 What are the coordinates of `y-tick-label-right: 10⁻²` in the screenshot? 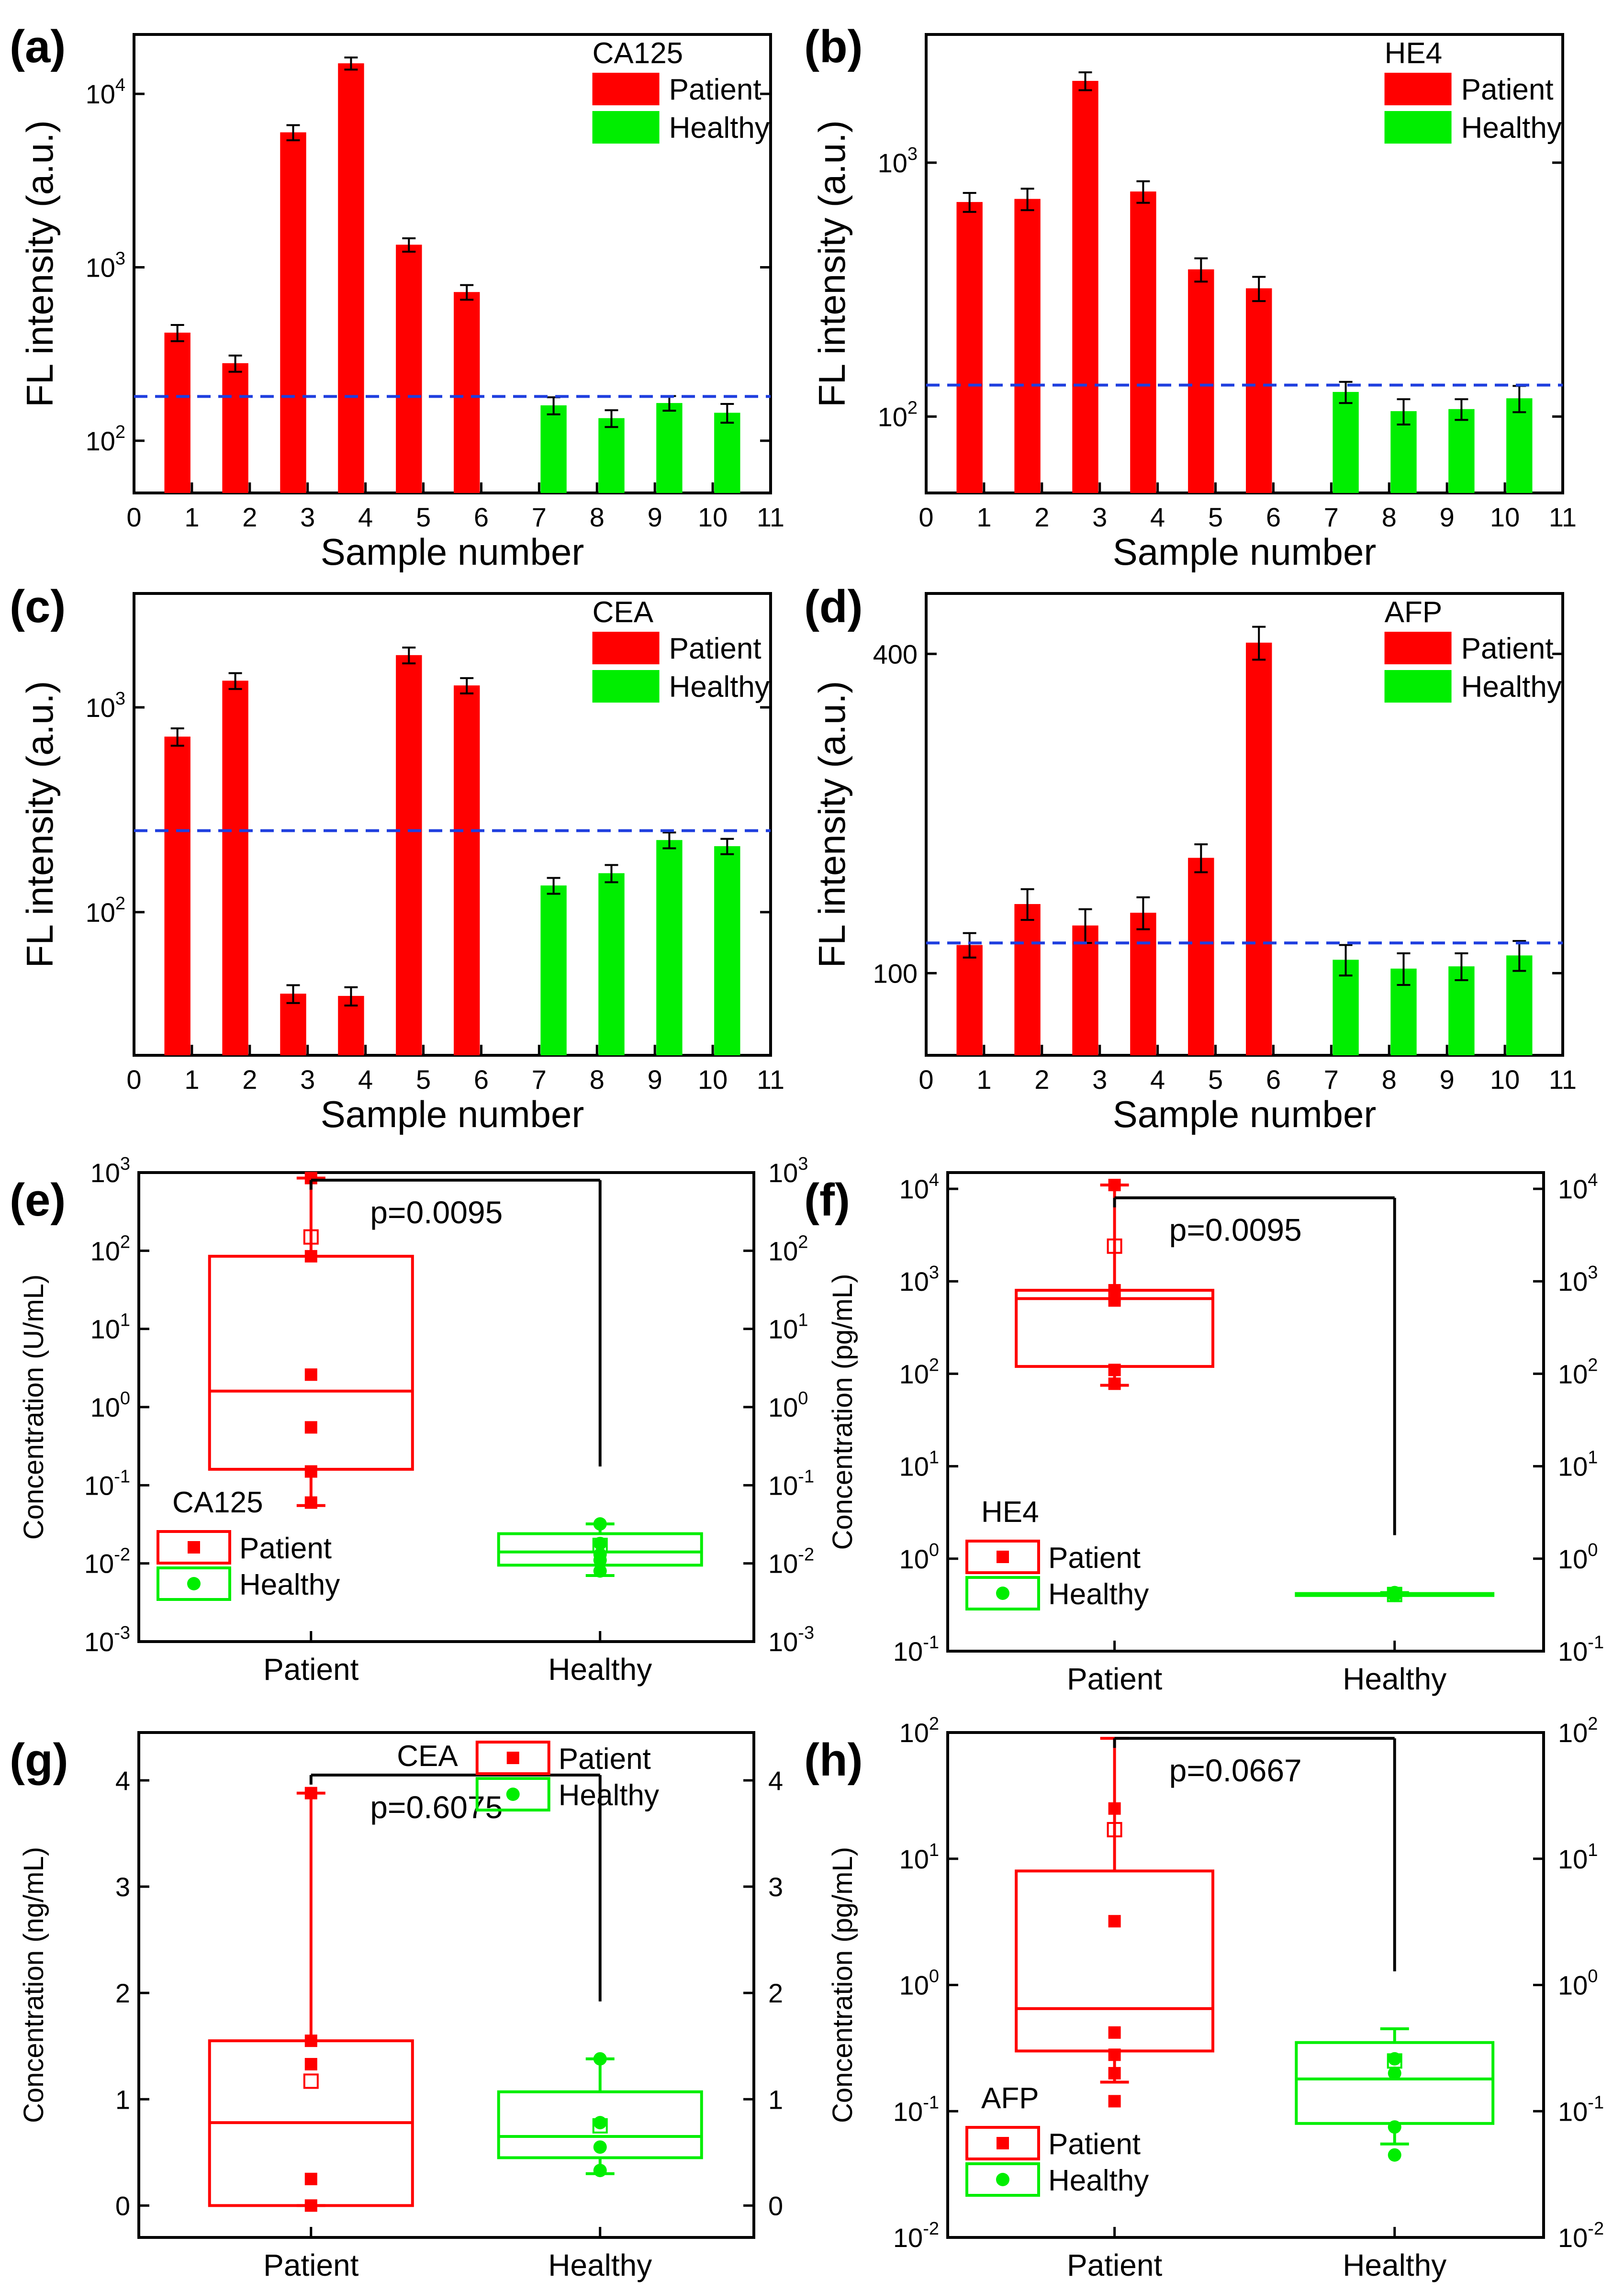 It's located at (1581, 2236).